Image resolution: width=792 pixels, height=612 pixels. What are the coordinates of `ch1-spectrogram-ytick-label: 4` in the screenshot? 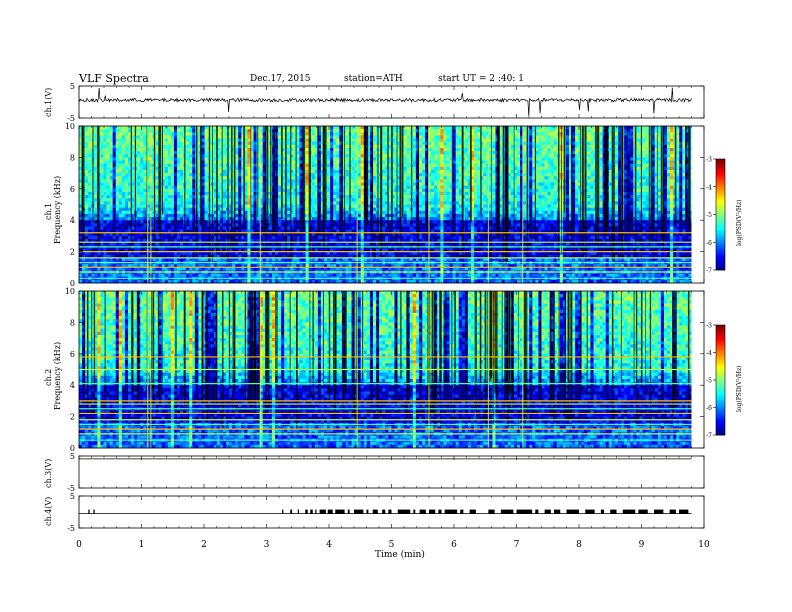 It's located at (72, 220).